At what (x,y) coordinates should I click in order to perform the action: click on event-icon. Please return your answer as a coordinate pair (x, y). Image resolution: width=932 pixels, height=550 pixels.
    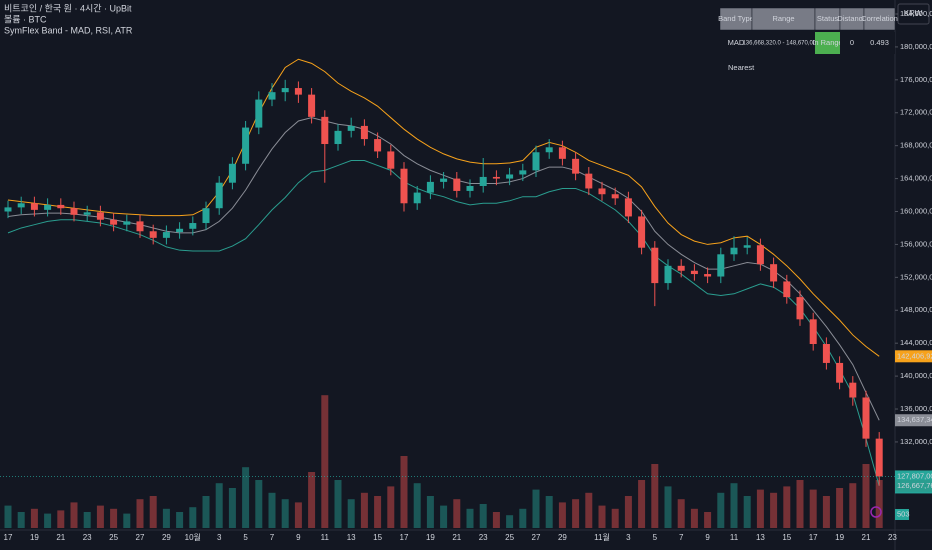
    Looking at the image, I should click on (876, 512).